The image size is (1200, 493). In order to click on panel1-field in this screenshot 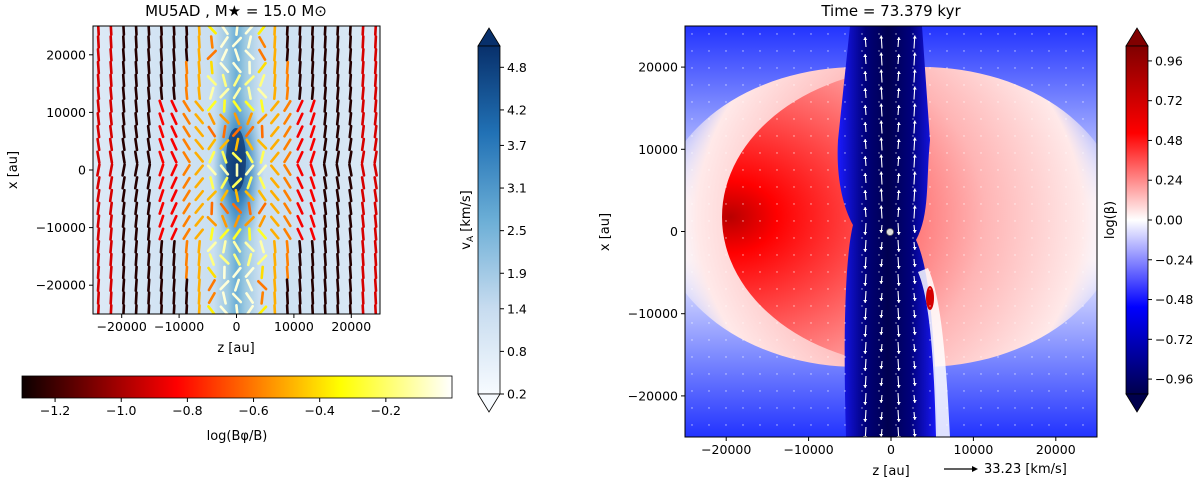, I will do `click(236, 170)`.